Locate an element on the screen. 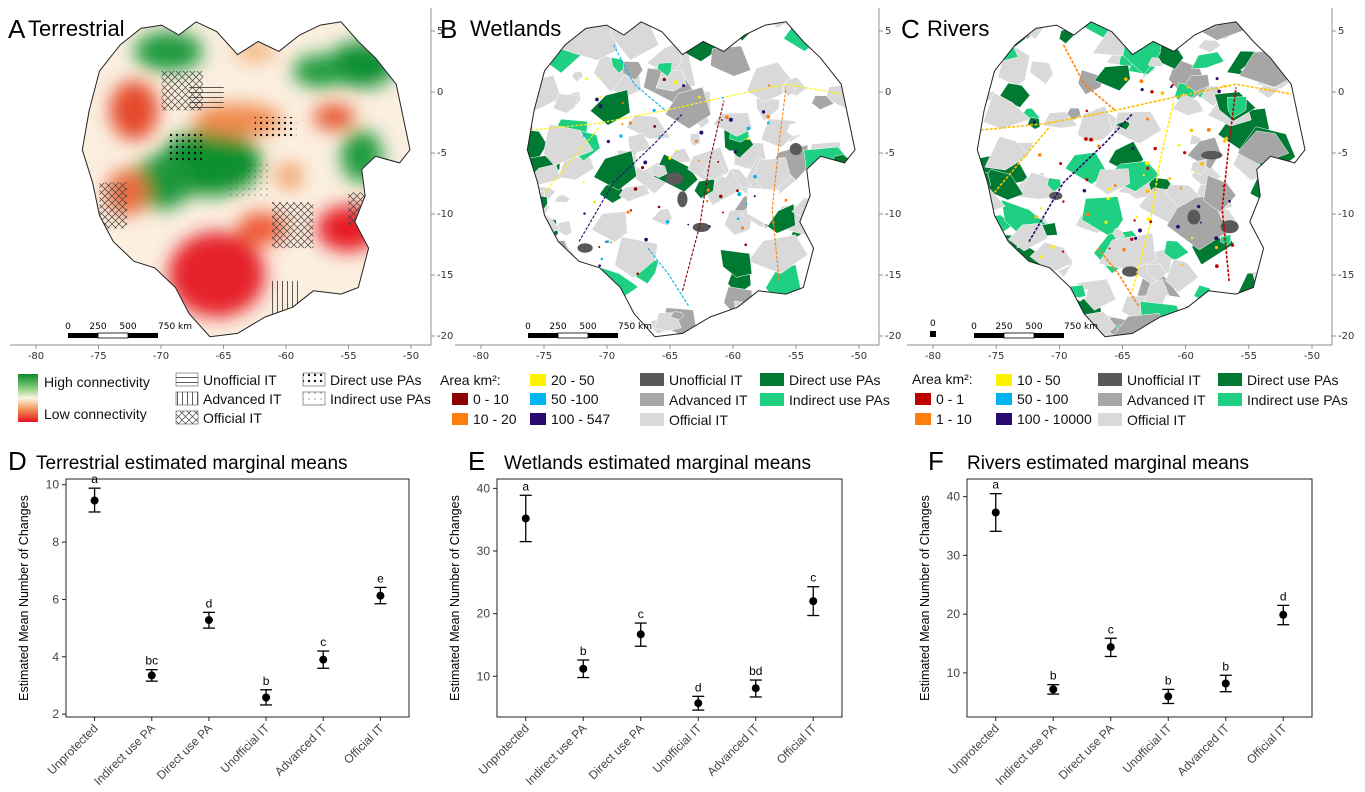 The height and width of the screenshot is (792, 1365). status-class-label: Unofficial IT is located at coordinates (706, 380).